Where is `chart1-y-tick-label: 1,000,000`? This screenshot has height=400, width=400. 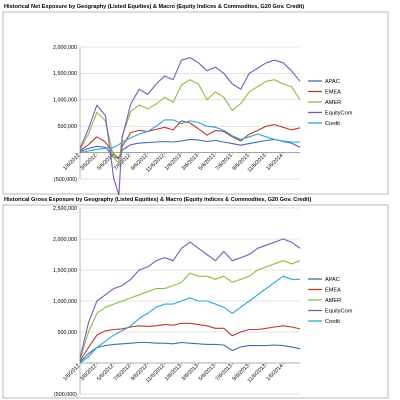 chart1-y-tick-label: 1,000,000 is located at coordinates (65, 302).